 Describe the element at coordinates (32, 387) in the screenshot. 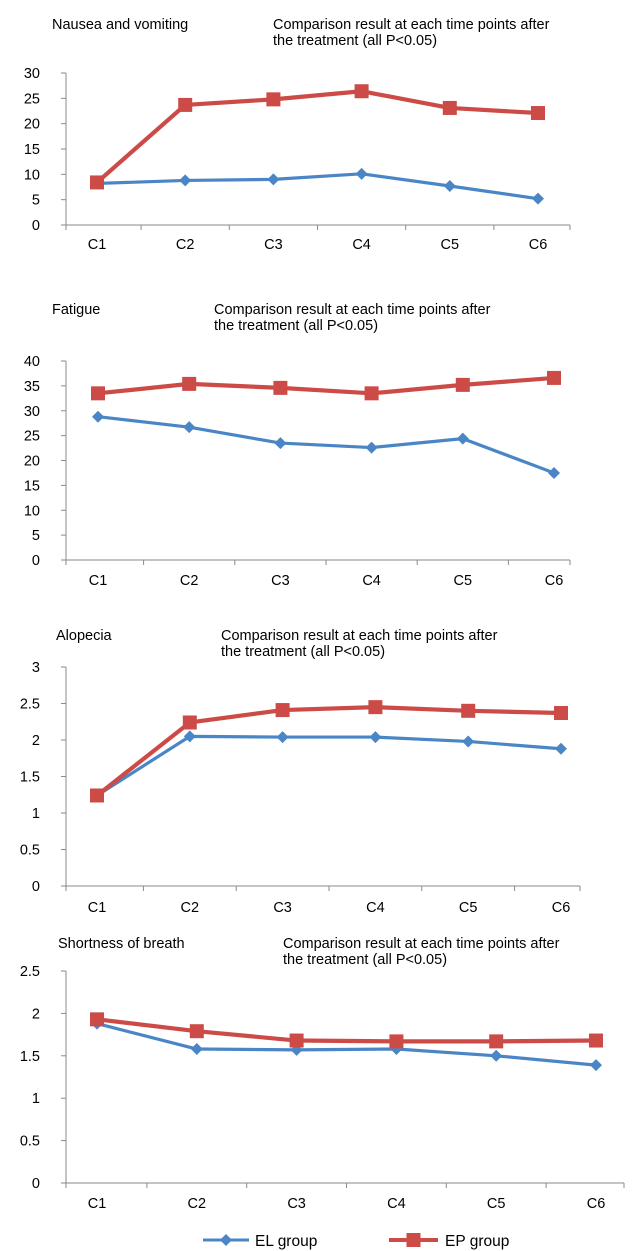

I see `y-tick-label: 35` at that location.